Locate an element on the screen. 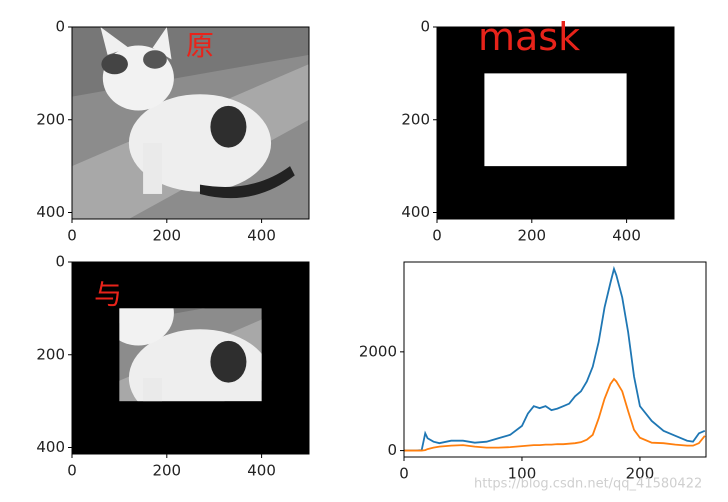 The image size is (728, 502). y-tick-label: 2000 is located at coordinates (378, 351).